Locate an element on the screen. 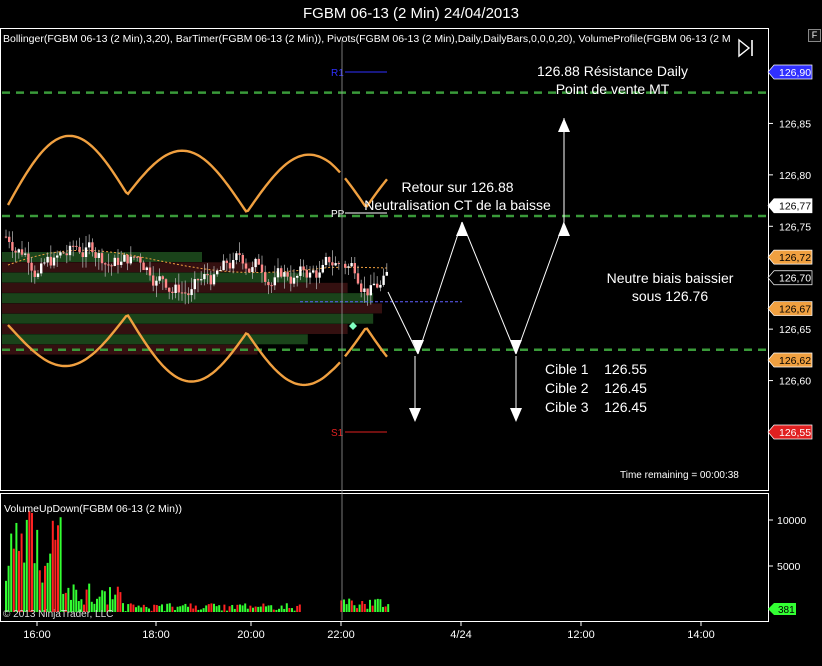 This screenshot has width=822, height=666. time-remaining: Time remaining = 00:00:38 is located at coordinates (679, 475).